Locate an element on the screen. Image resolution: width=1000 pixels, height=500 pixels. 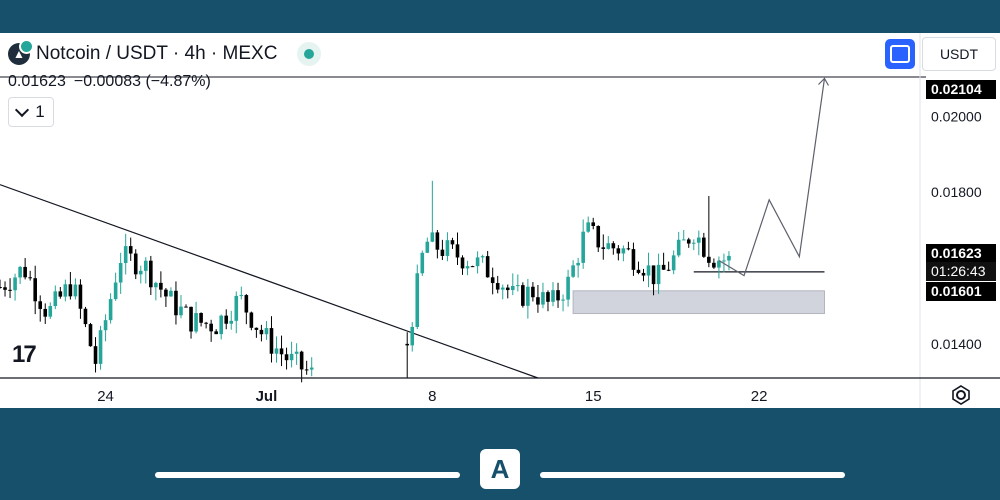
settings-icon is located at coordinates (961, 395).